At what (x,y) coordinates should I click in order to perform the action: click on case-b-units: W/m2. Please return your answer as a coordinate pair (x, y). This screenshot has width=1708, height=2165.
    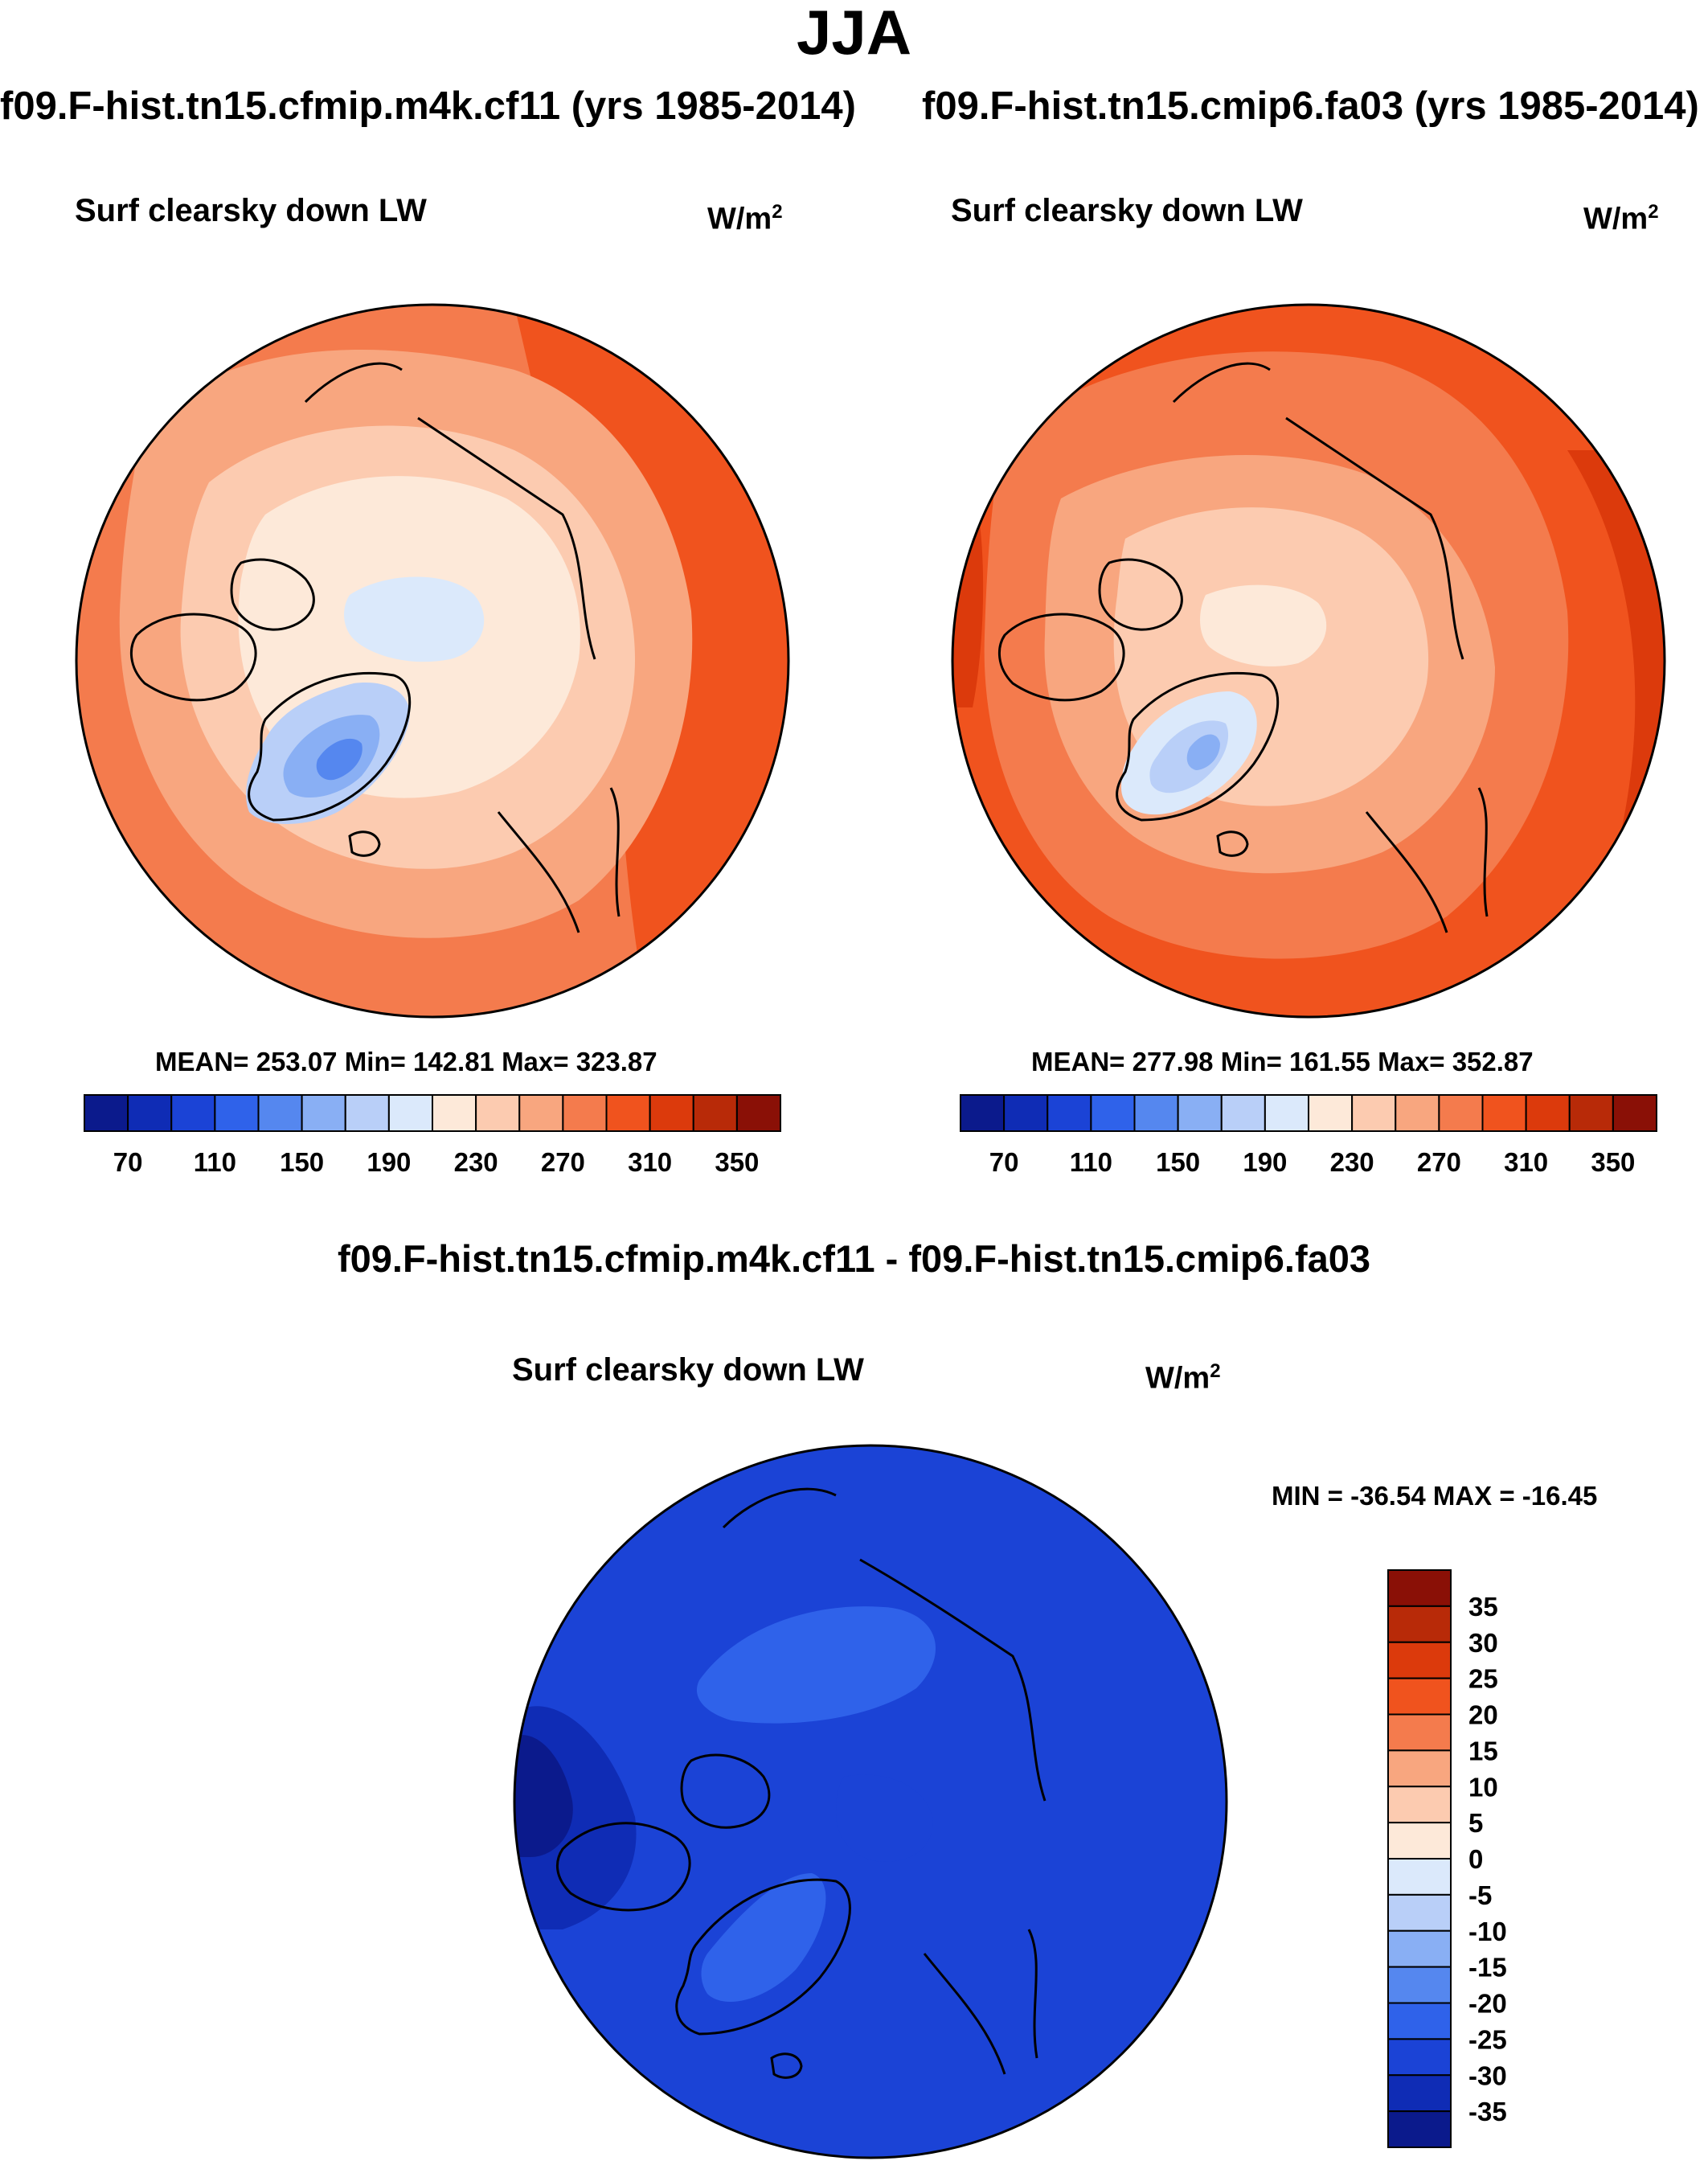
    Looking at the image, I should click on (1621, 219).